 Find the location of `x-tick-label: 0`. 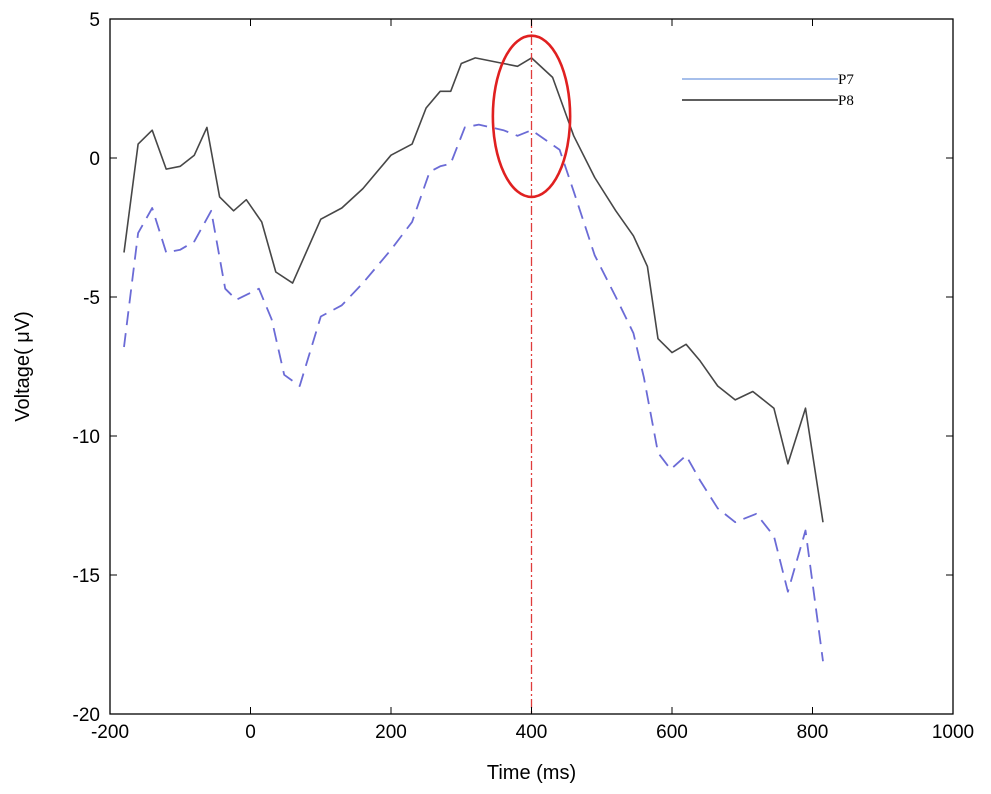

x-tick-label: 0 is located at coordinates (250, 732).